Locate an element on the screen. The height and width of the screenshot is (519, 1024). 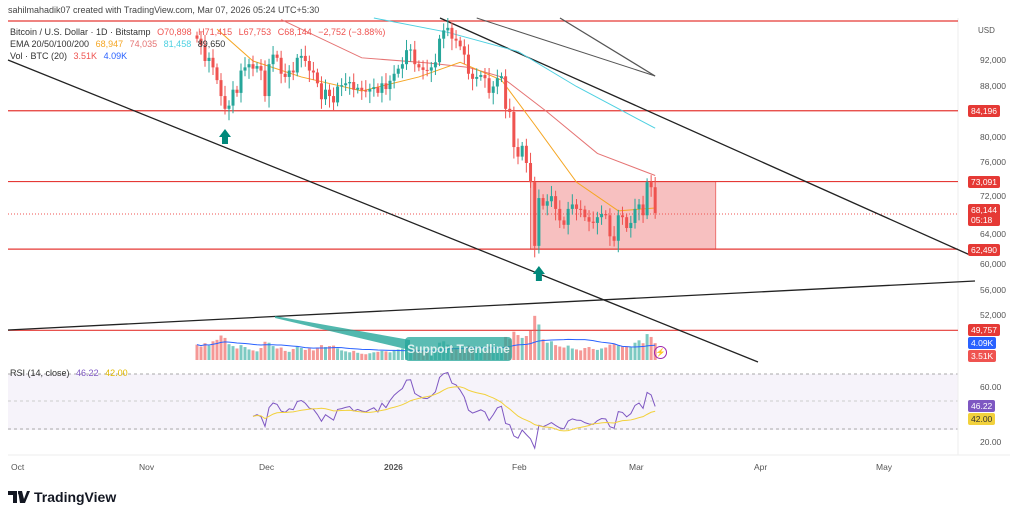
price-tick: 92,000 is located at coordinates (993, 60).